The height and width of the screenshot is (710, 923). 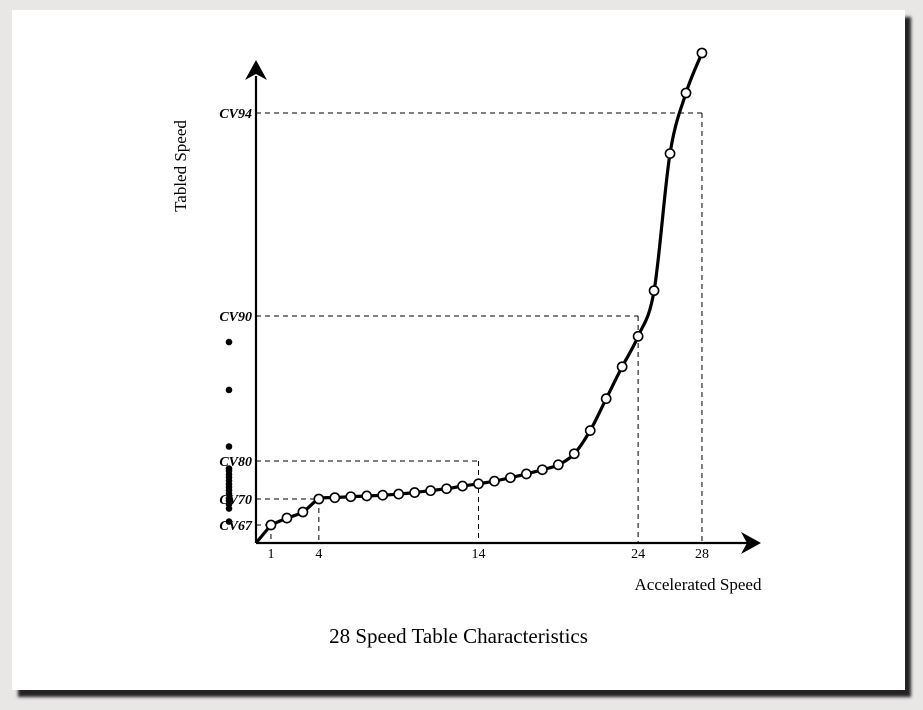 I want to click on y-axis-dots, so click(x=229, y=431).